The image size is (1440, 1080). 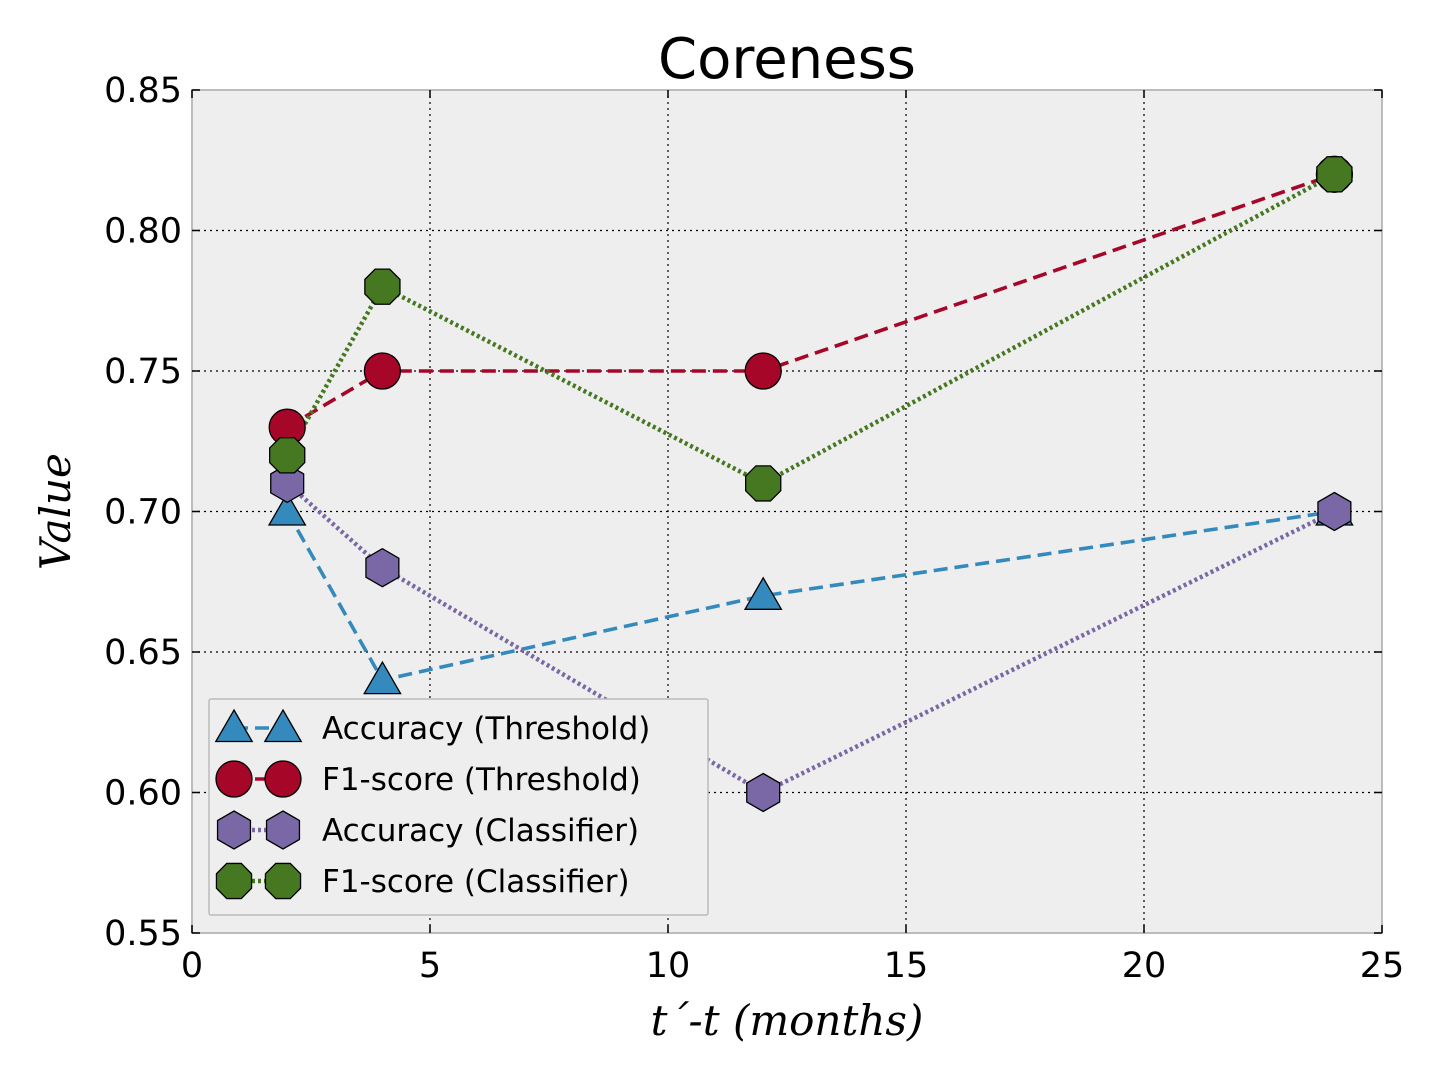 What do you see at coordinates (810, 596) in the screenshot?
I see `series-line-accuracy-threshold` at bounding box center [810, 596].